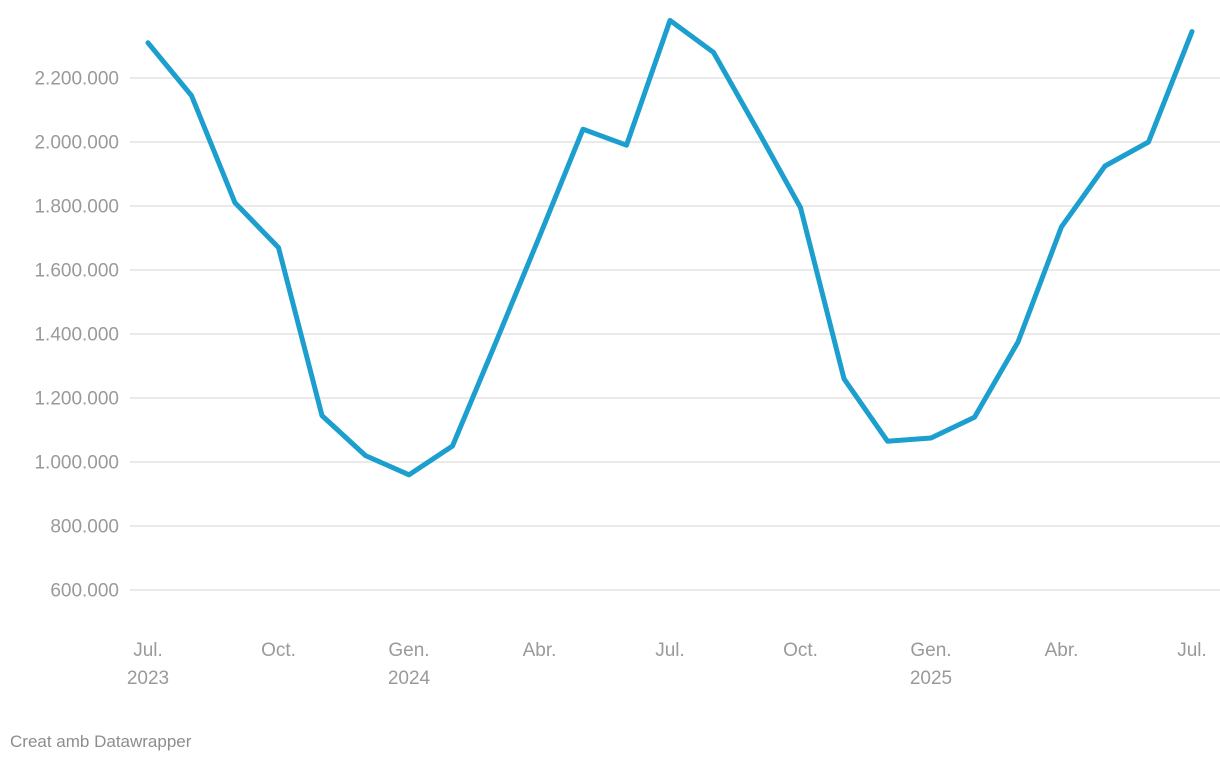  What do you see at coordinates (101, 741) in the screenshot?
I see `datawrapper-credit: Creat amb Datawrapper` at bounding box center [101, 741].